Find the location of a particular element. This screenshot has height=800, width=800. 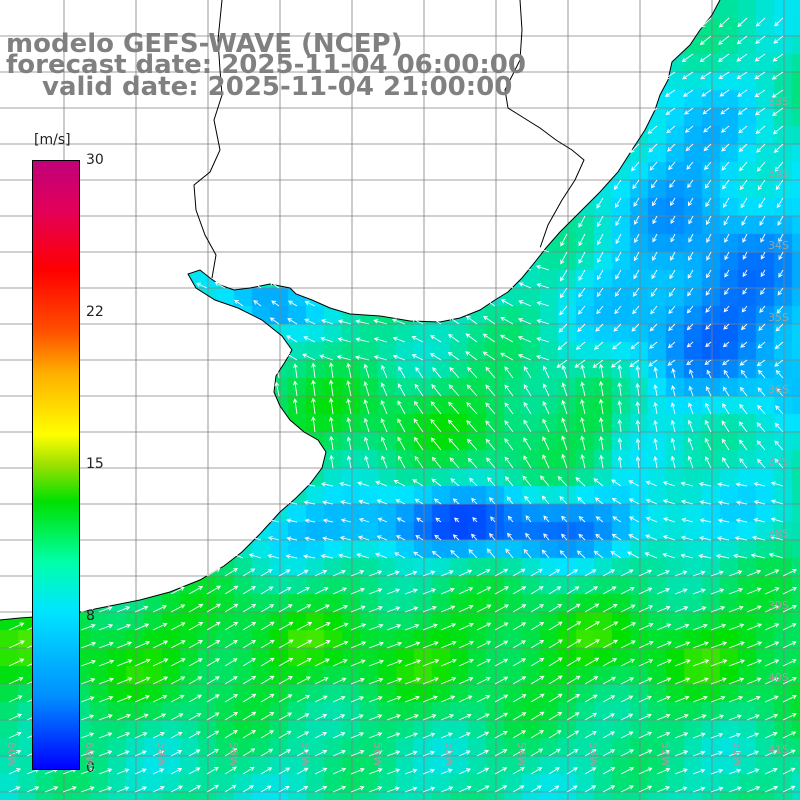

lon-label: 54W is located at coordinates (521, 754).